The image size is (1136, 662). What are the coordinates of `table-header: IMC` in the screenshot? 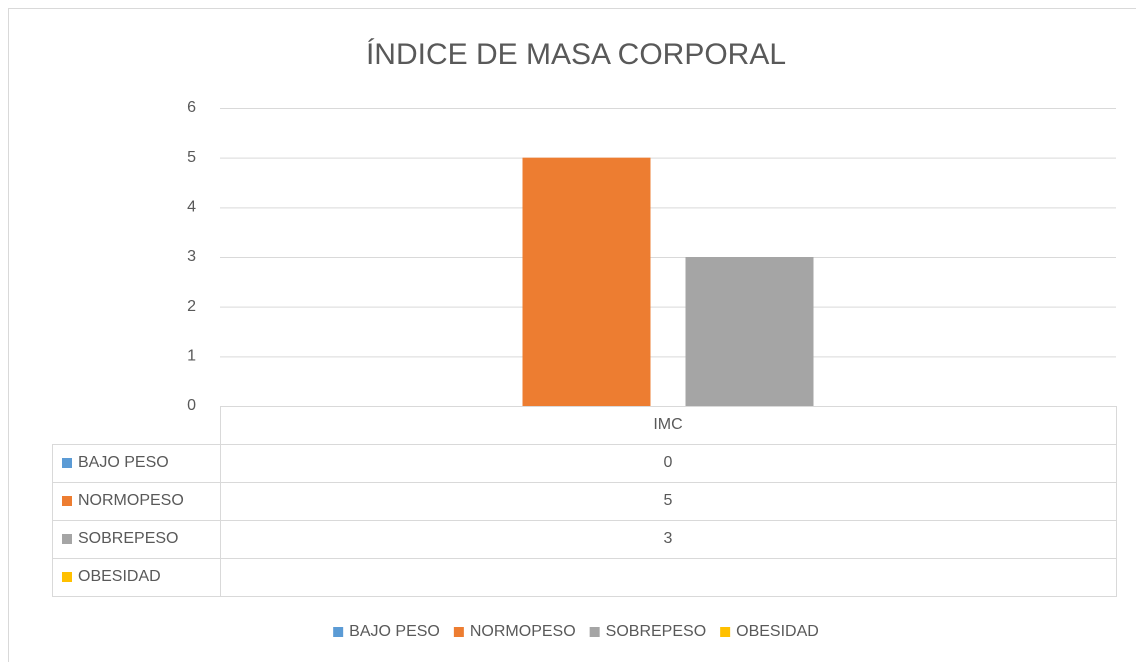 It's located at (667, 424).